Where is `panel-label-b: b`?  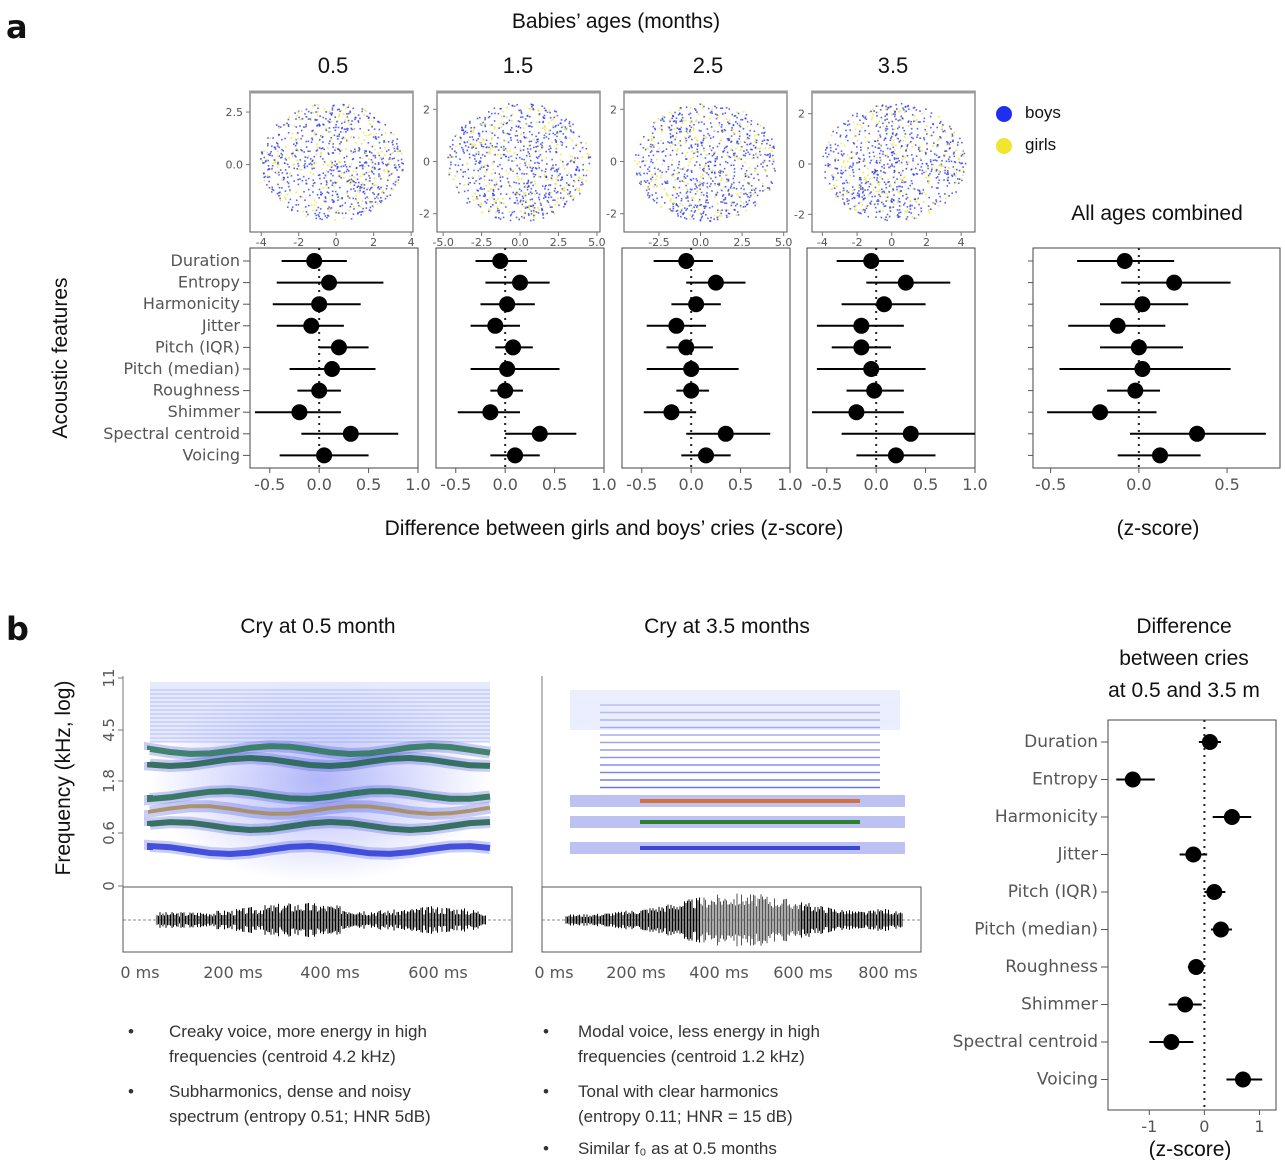 panel-label-b: b is located at coordinates (17, 629).